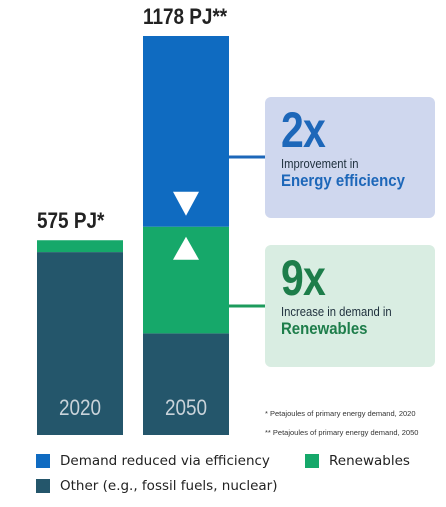 The width and height of the screenshot is (446, 507). What do you see at coordinates (43, 486) in the screenshot?
I see `legend-swatch-other` at bounding box center [43, 486].